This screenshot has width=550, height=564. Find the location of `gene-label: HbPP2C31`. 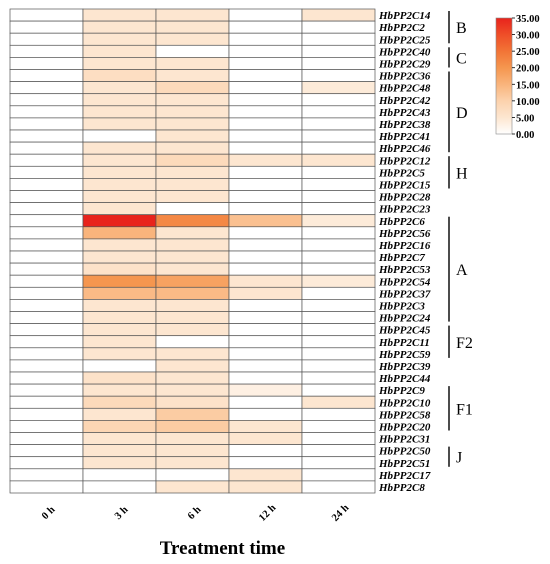

gene-label: HbPP2C31 is located at coordinates (404, 440).